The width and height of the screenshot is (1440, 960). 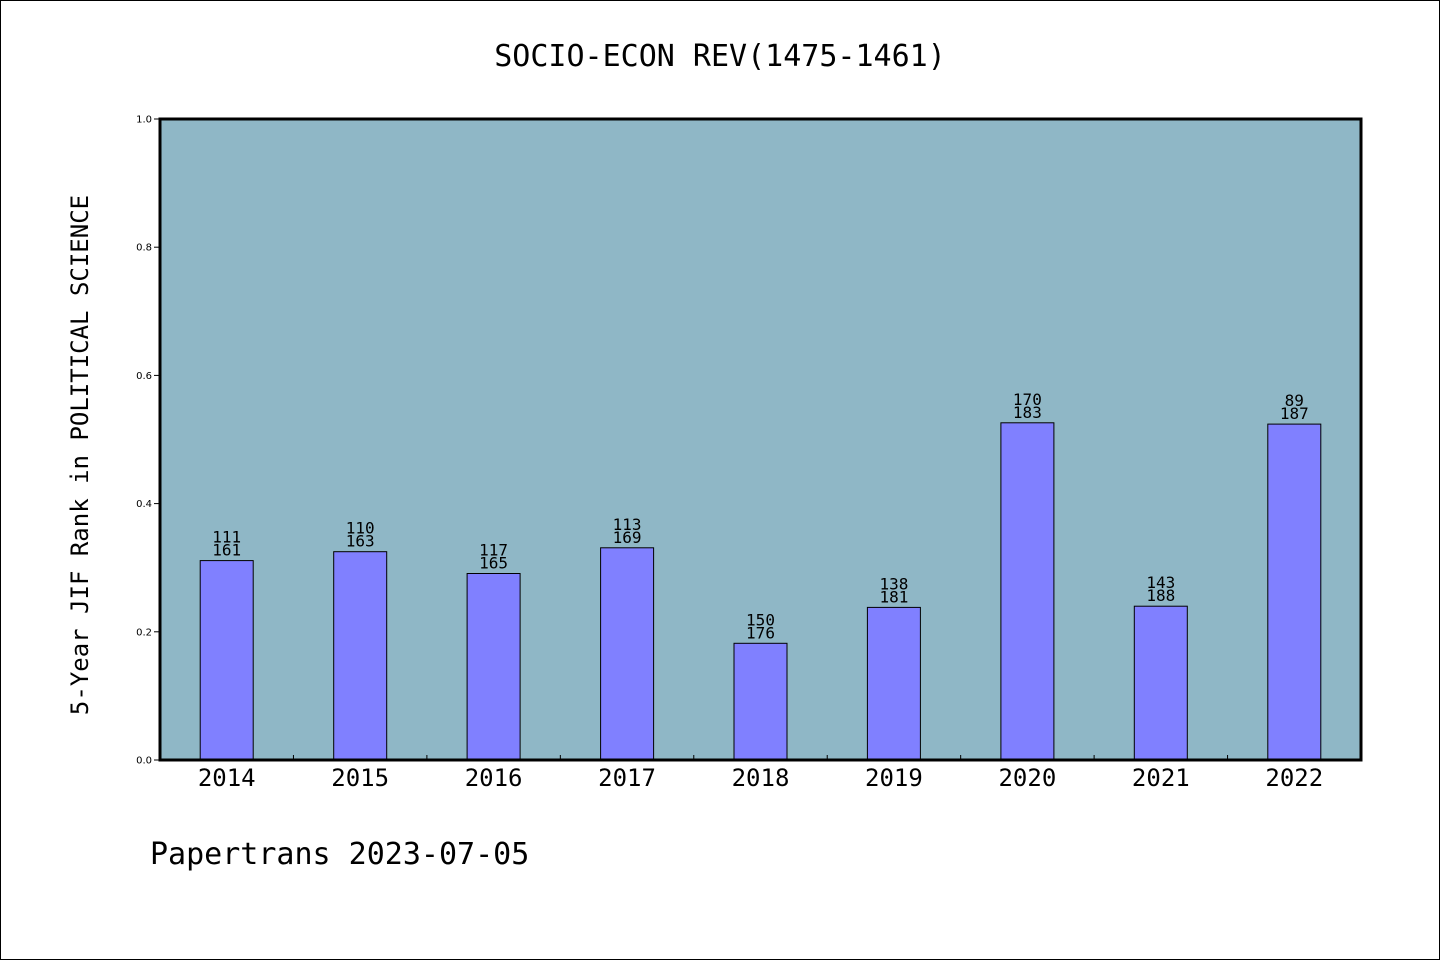 I want to click on footer-credit: Papertrans 2023-07-05, so click(x=339, y=854).